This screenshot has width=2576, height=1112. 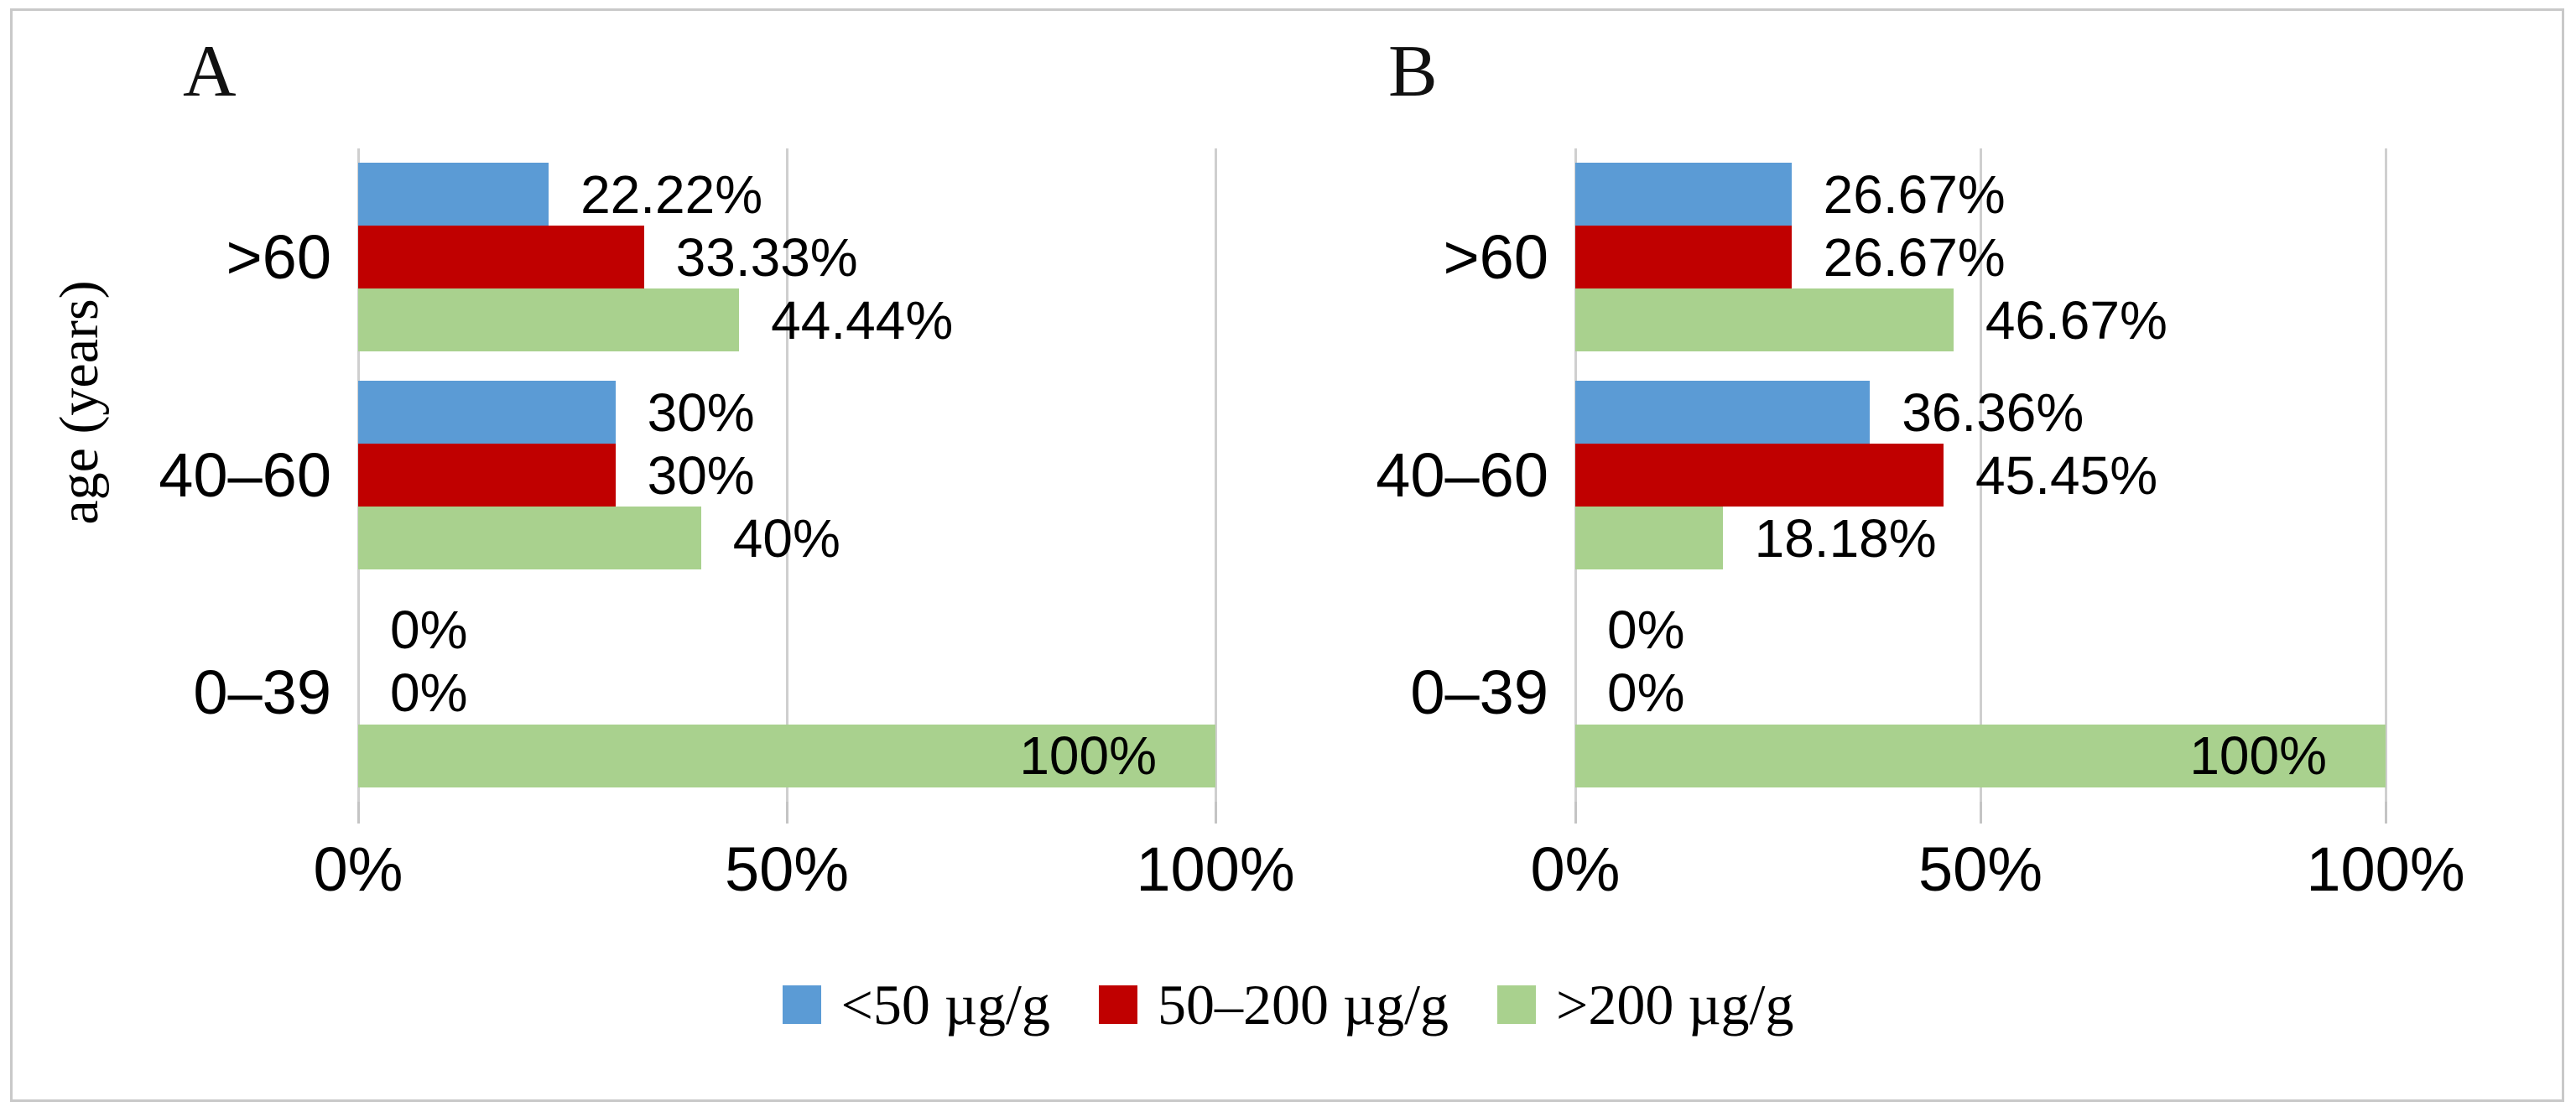 What do you see at coordinates (1675, 1005) in the screenshot?
I see `legend-label: >200 µg/g` at bounding box center [1675, 1005].